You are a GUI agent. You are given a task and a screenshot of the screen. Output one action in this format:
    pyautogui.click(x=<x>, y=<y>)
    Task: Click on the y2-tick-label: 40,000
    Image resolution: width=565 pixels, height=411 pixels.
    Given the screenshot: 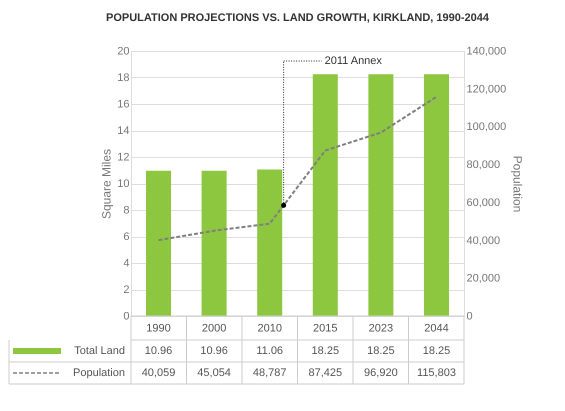 What is the action you would take?
    pyautogui.click(x=483, y=240)
    